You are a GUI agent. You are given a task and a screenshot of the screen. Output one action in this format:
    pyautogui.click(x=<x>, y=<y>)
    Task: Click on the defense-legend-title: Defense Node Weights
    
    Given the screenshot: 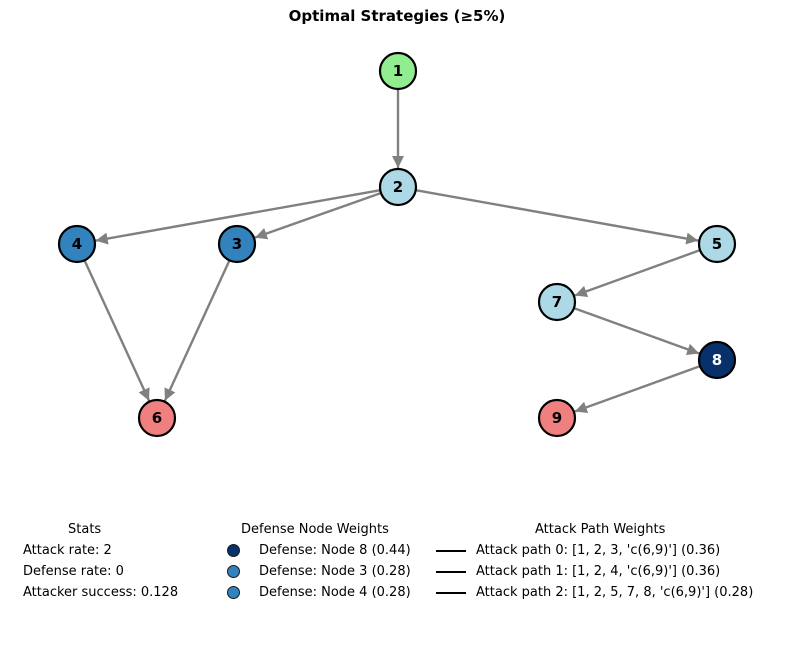 What is the action you would take?
    pyautogui.click(x=315, y=529)
    